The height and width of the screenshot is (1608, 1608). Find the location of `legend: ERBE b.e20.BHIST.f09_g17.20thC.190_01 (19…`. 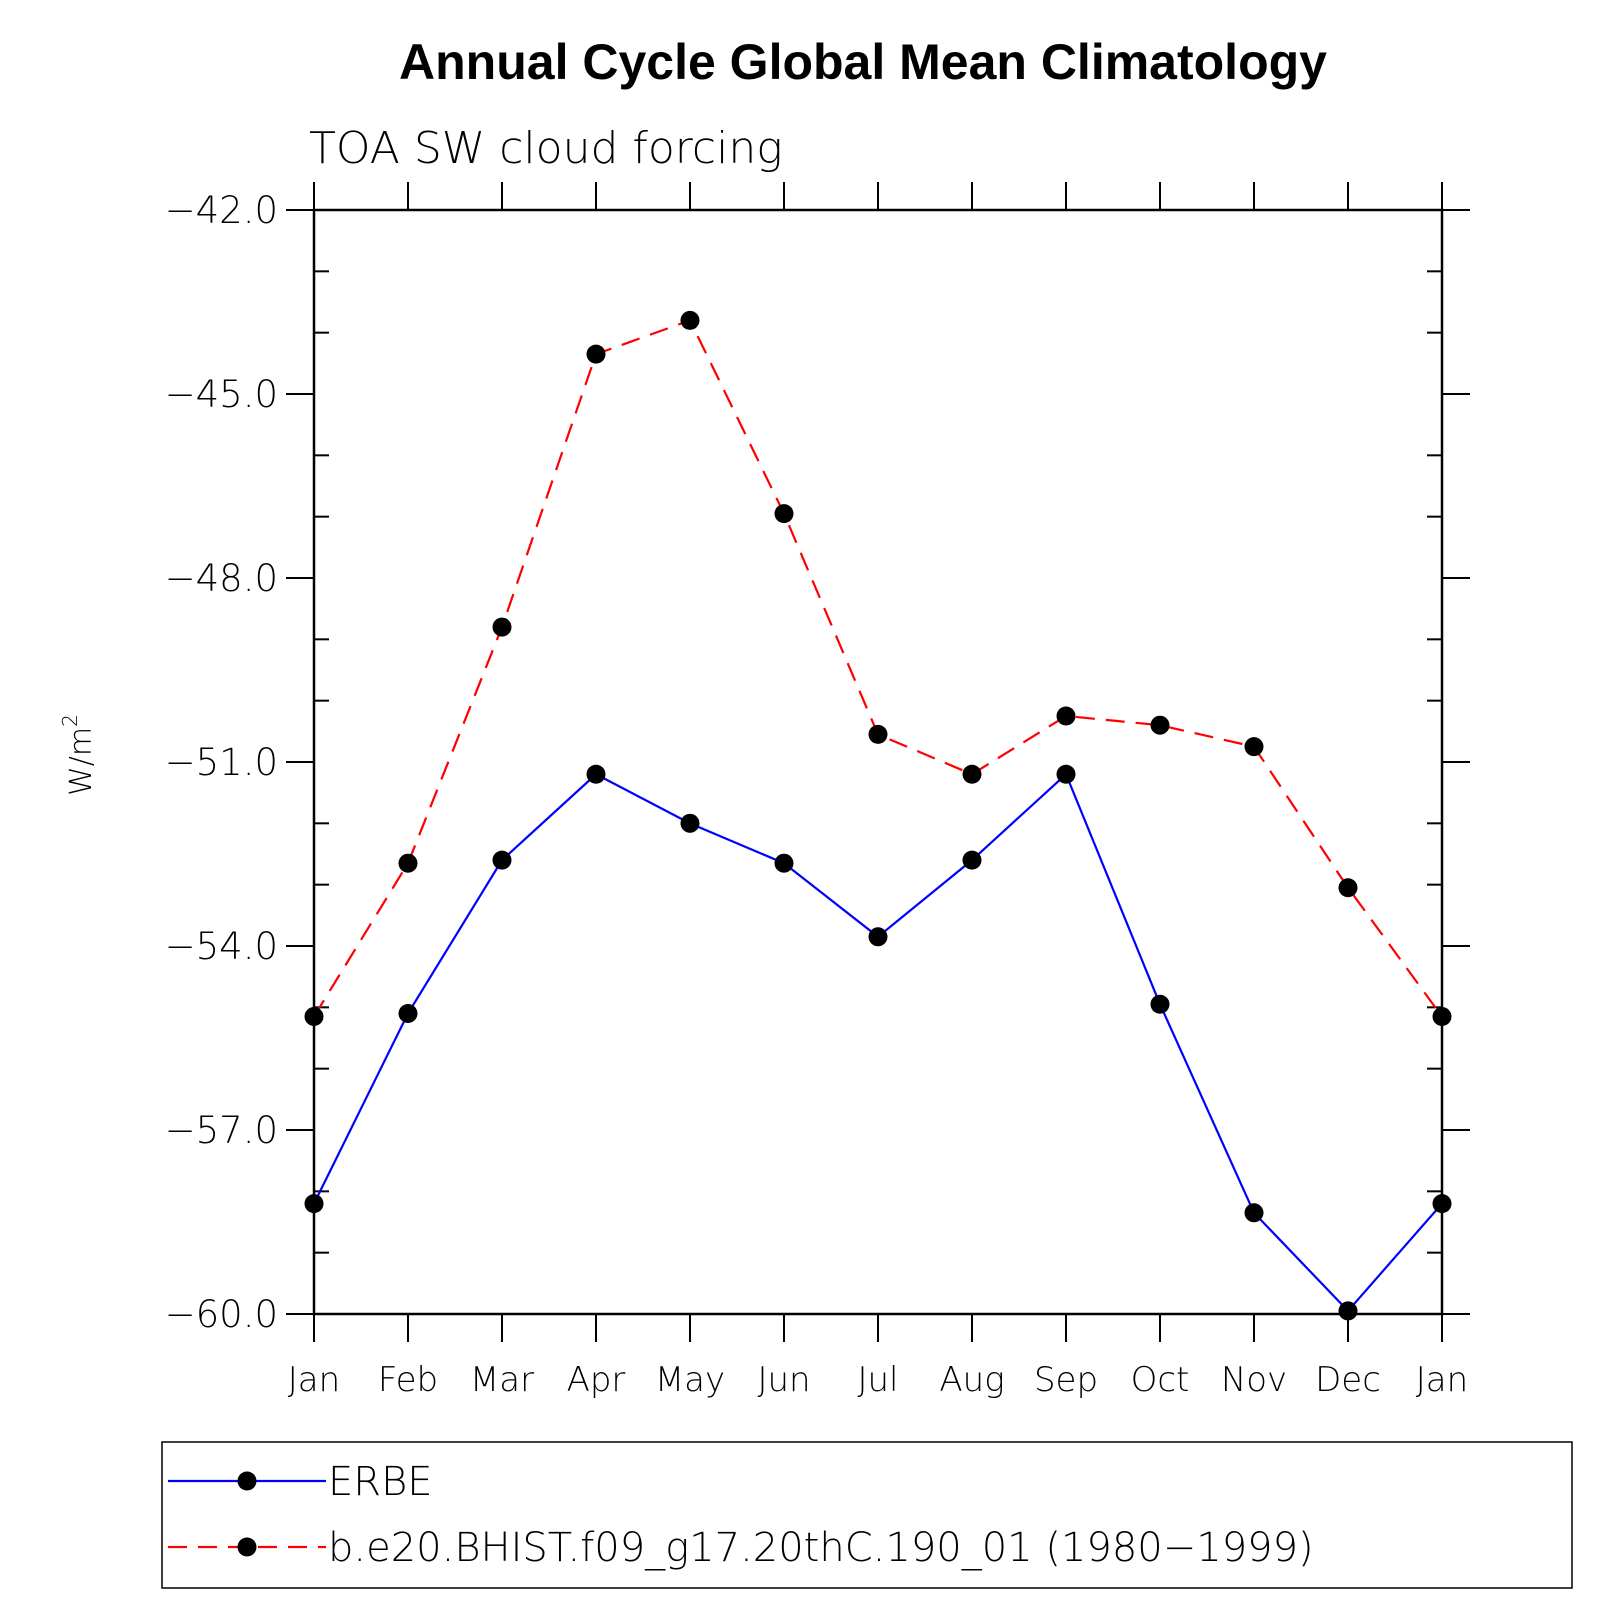

legend: ERBE b.e20.BHIST.f09_g17.20thC.190_01 (19… is located at coordinates (867, 1515).